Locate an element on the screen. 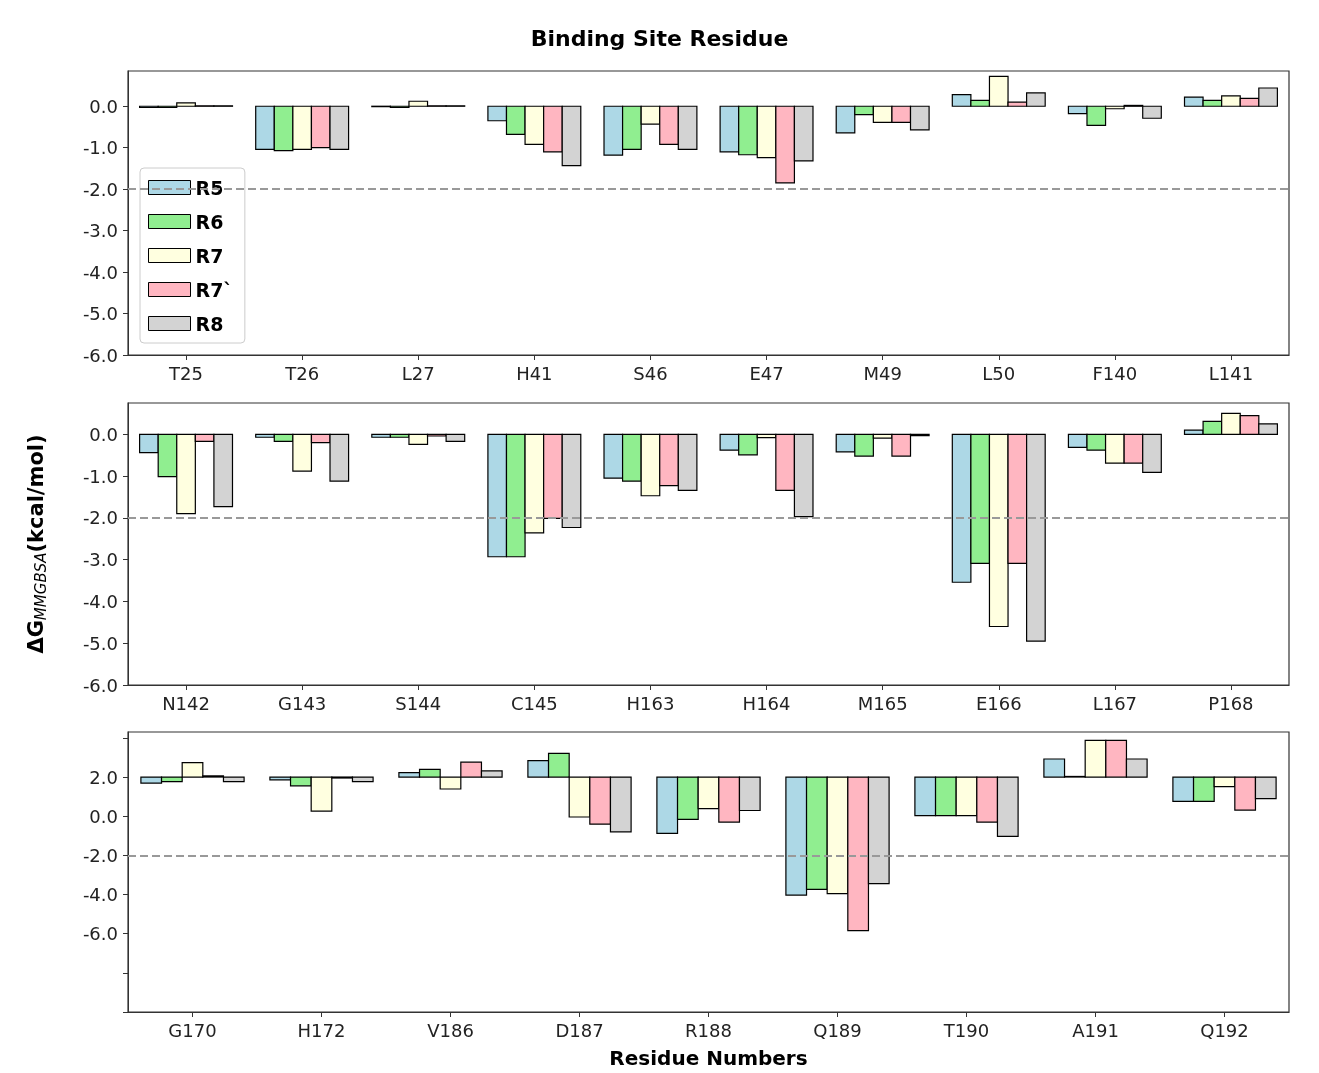  x-tick-label: C145 is located at coordinates (534, 703).